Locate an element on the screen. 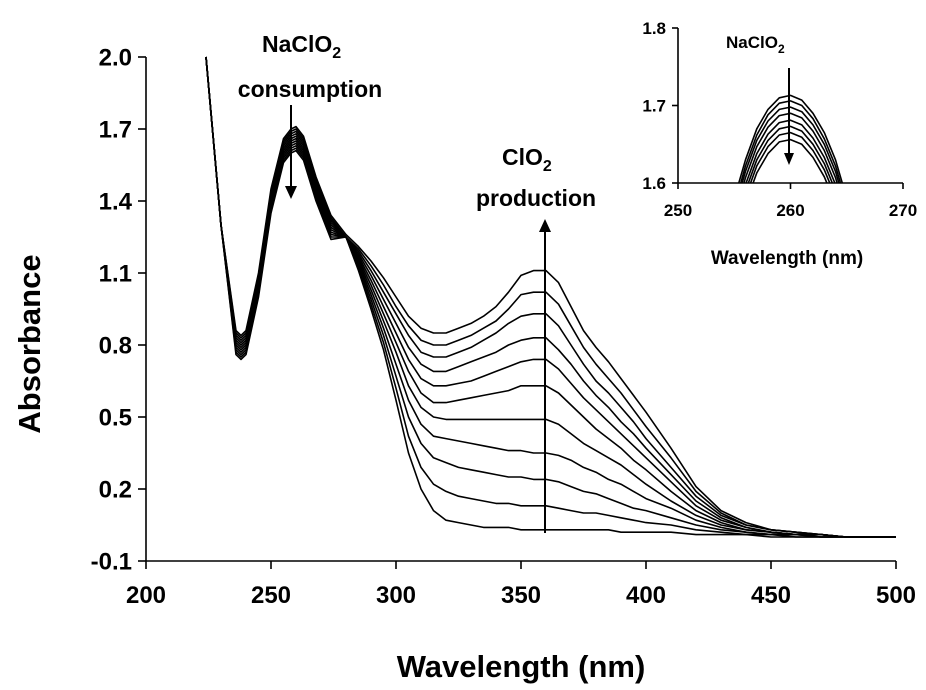  main-y-tick-label: 1.4 is located at coordinates (116, 202).